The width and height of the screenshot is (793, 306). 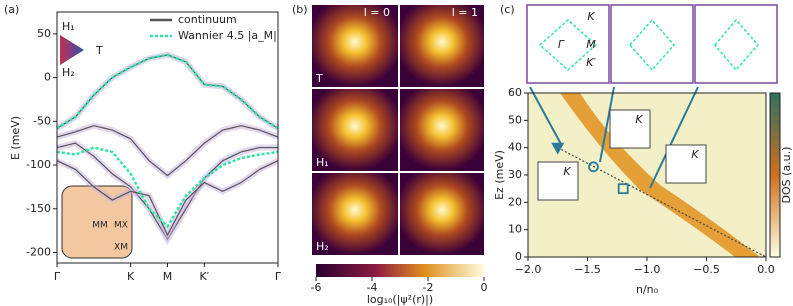 What do you see at coordinates (561, 44) in the screenshot?
I see `inset-label: Γ` at bounding box center [561, 44].